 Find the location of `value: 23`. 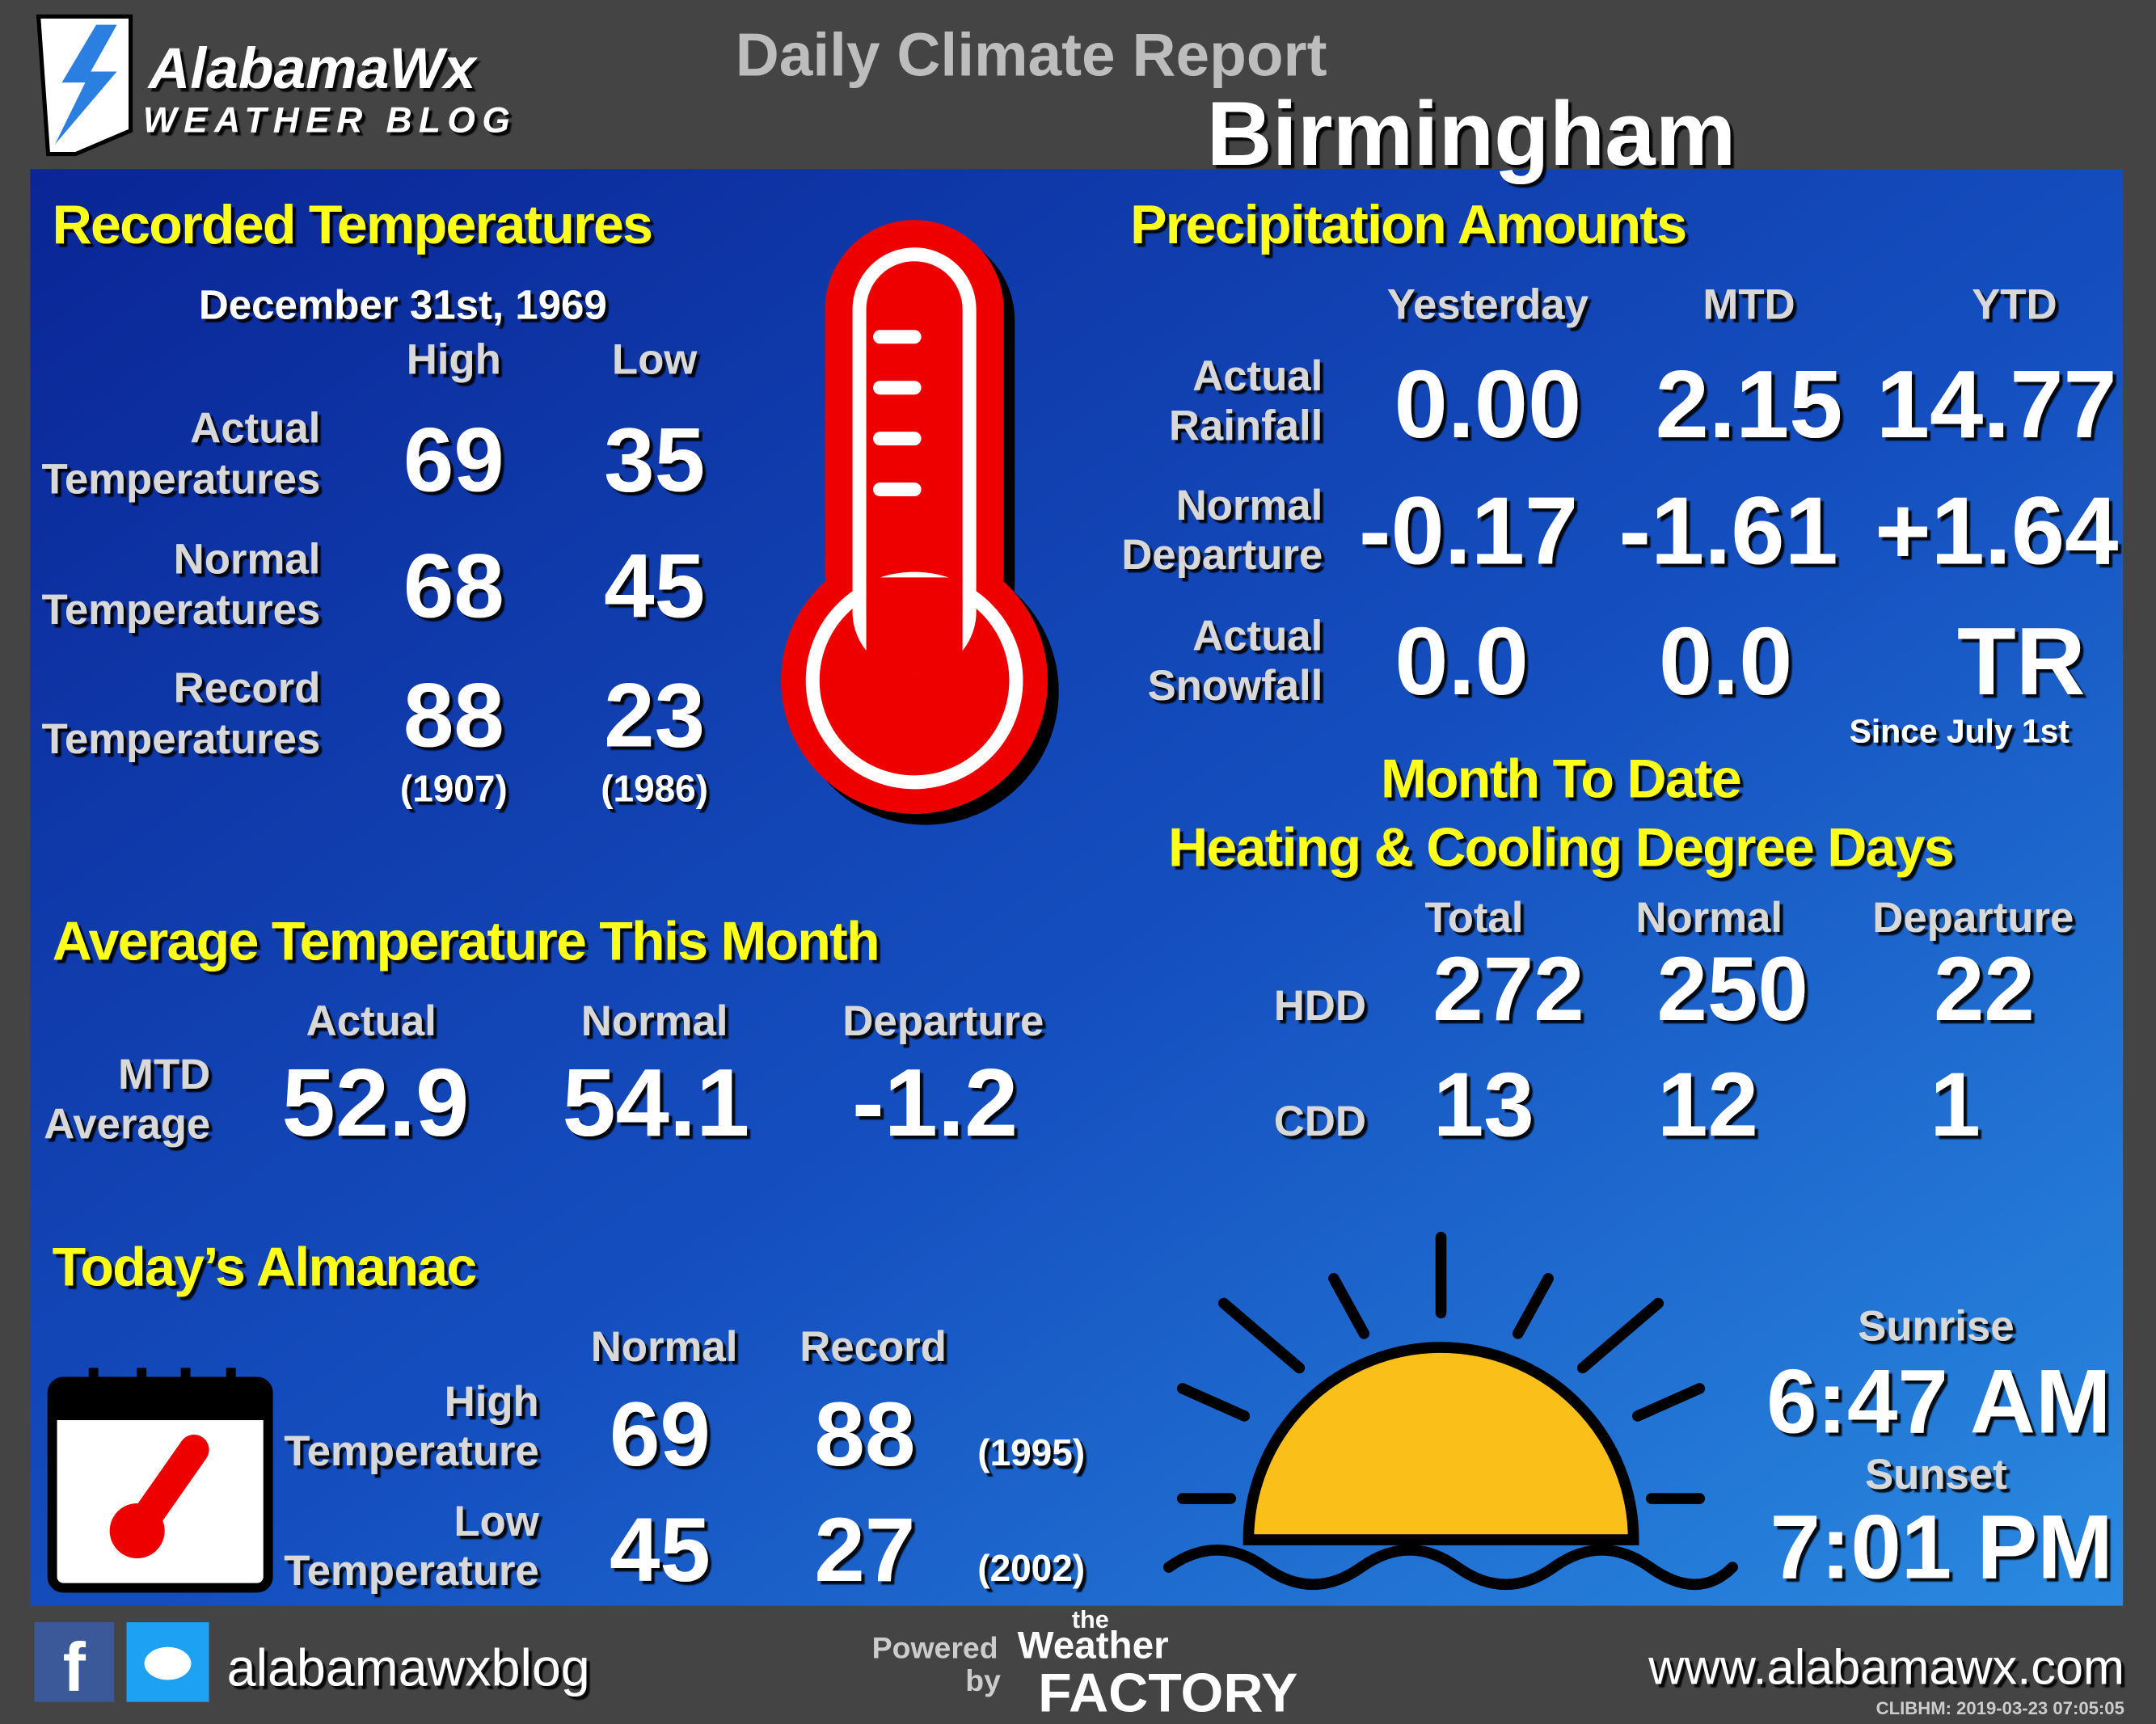

value: 23 is located at coordinates (655, 715).